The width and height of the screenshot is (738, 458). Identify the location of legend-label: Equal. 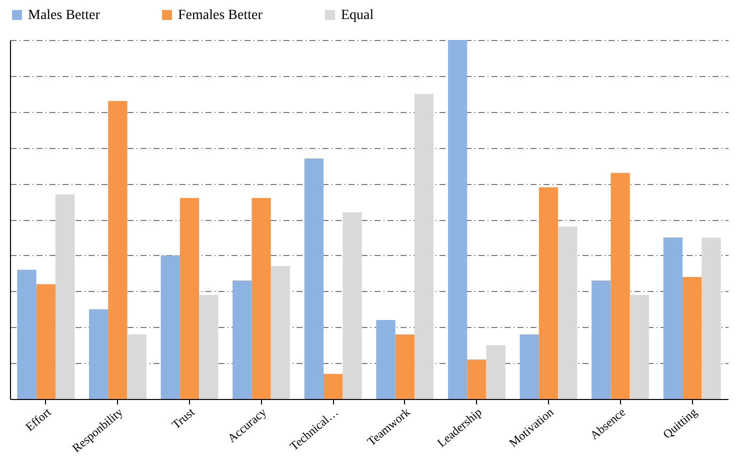
(357, 15).